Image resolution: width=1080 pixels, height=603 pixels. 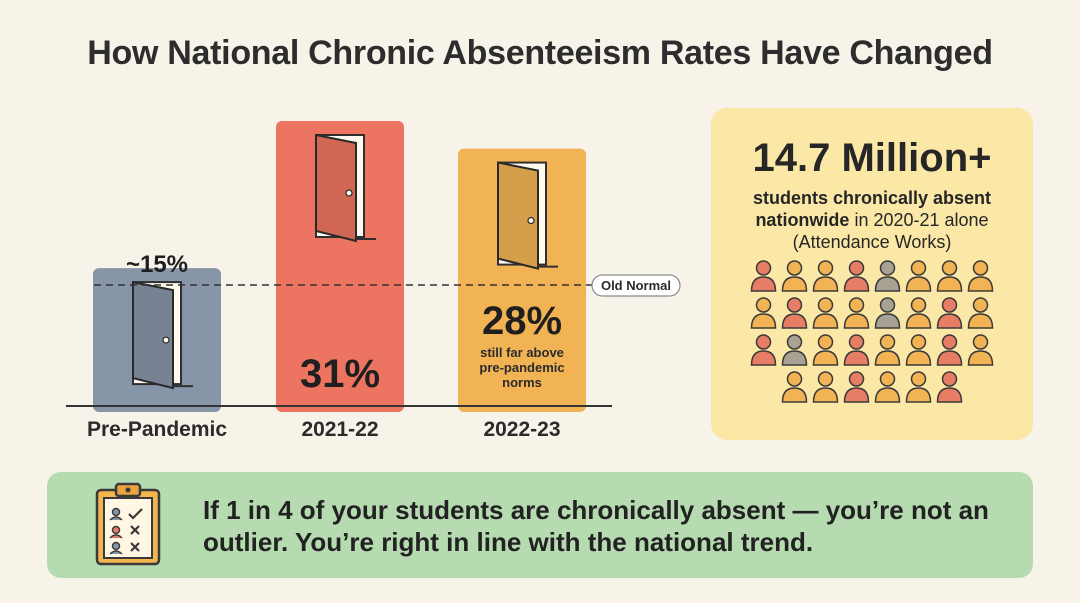 I want to click on clipboard-checklist-icon, so click(x=128, y=524).